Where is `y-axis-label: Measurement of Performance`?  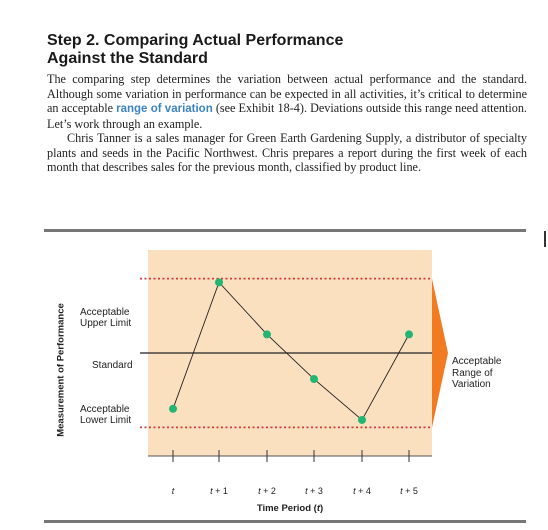
y-axis-label: Measurement of Performance is located at coordinates (61, 370).